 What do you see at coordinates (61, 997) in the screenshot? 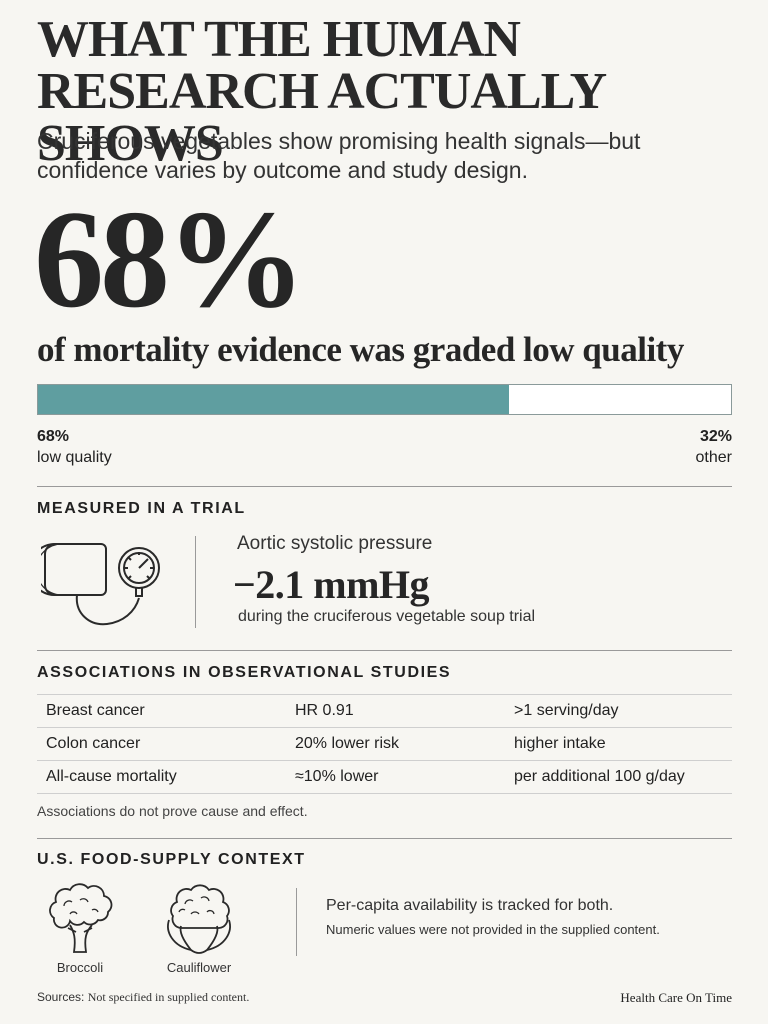
I see `sources-label: Sources:` at bounding box center [61, 997].